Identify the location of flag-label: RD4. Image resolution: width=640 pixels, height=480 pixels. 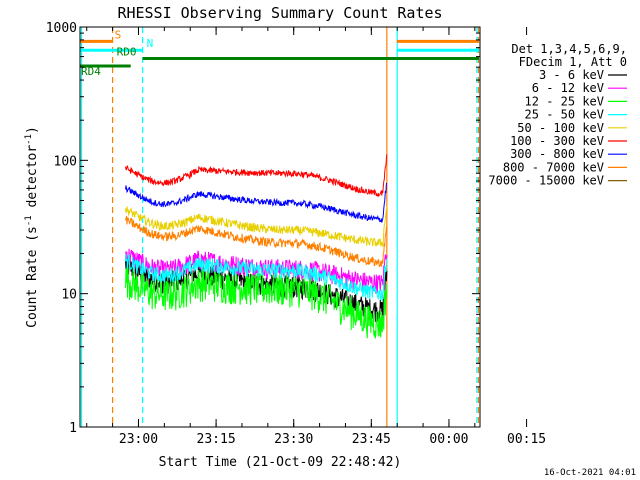
(91, 71).